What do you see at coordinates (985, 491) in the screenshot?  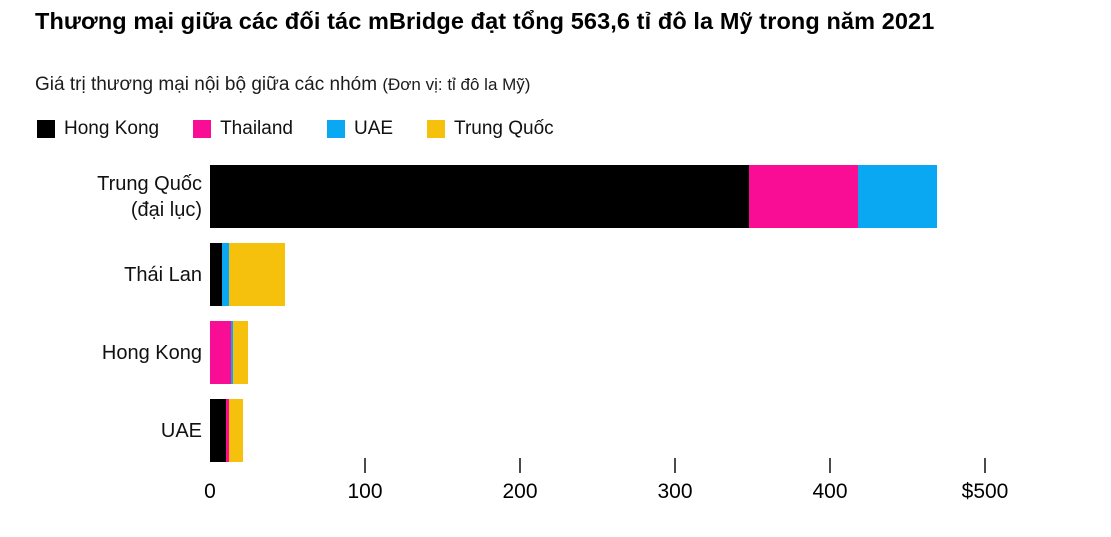 I see `axis-tick-label-500: $500` at bounding box center [985, 491].